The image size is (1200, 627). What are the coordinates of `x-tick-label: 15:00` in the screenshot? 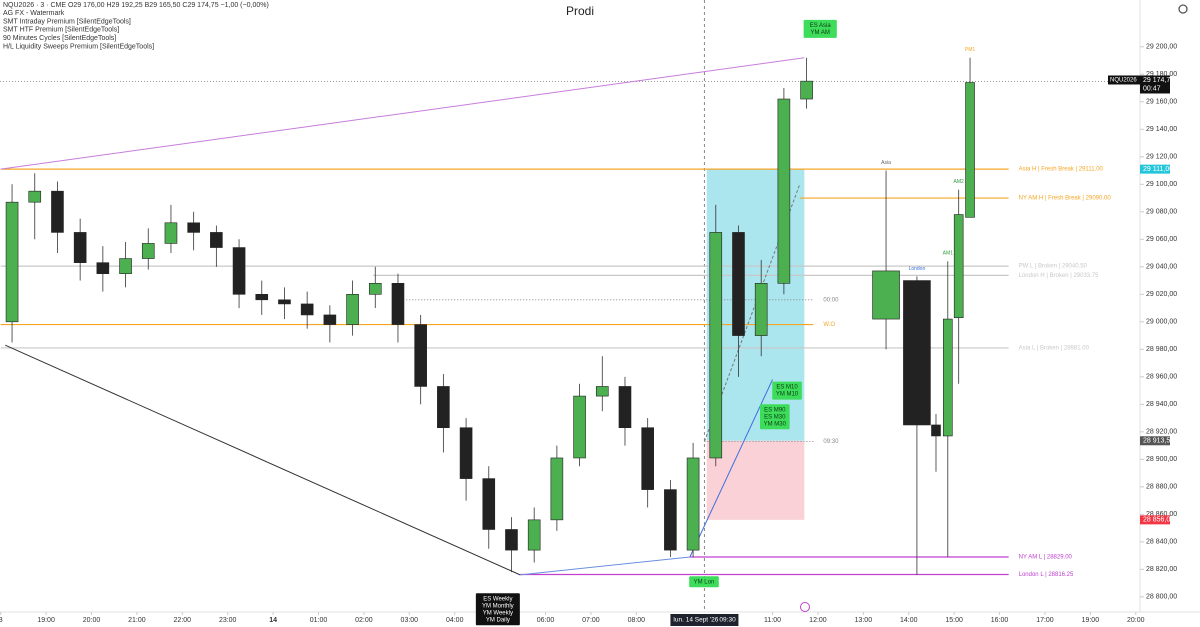 It's located at (954, 620).